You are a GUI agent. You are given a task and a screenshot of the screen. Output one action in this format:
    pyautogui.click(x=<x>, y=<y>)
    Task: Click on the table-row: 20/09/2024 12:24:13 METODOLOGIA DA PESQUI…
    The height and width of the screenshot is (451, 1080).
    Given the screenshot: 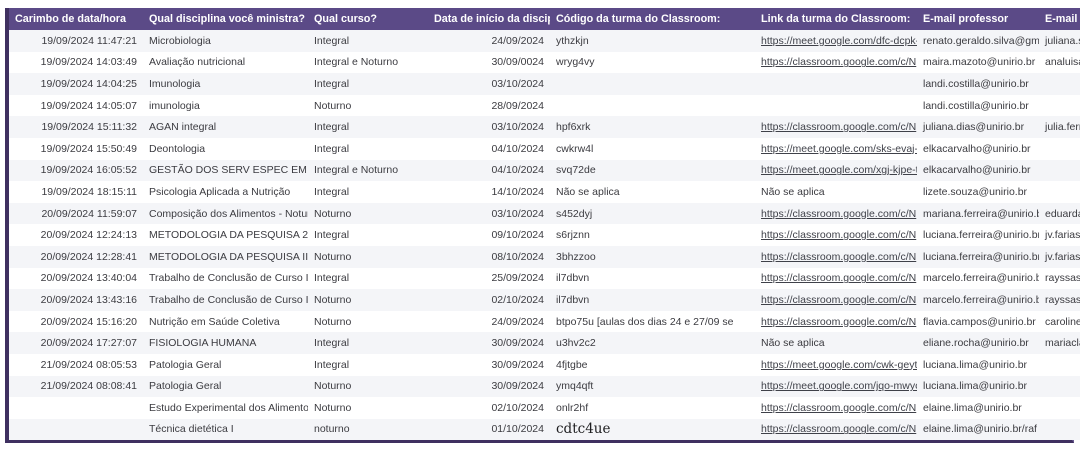 What is the action you would take?
    pyautogui.click(x=544, y=235)
    